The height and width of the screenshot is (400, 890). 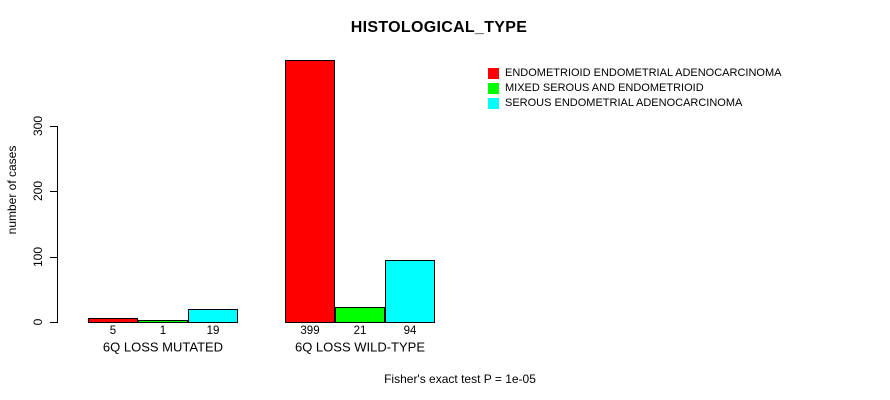 I want to click on y-tick-label: 300, so click(x=38, y=126).